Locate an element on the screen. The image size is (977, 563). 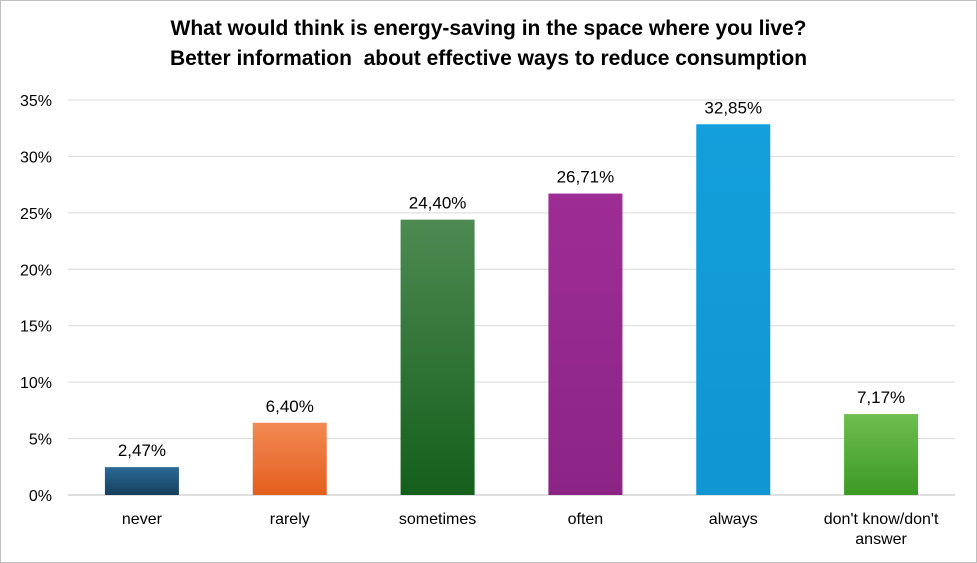
y-tick-label: 5% is located at coordinates (40, 440).